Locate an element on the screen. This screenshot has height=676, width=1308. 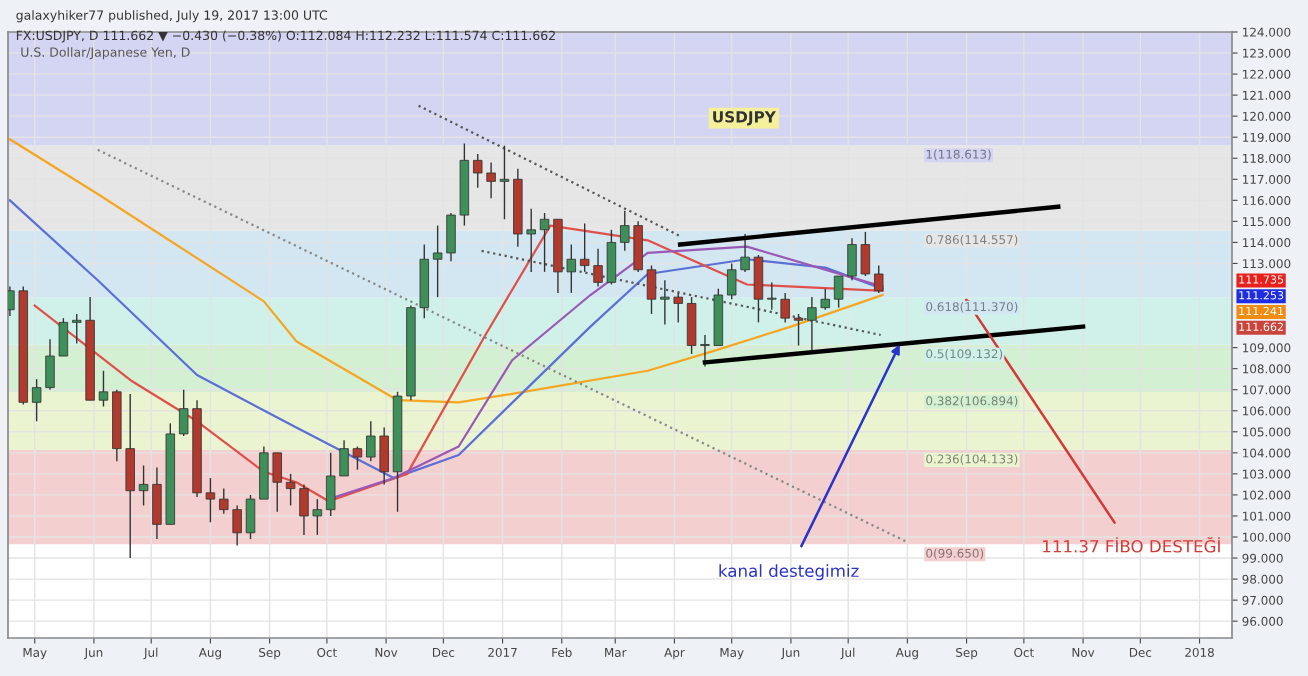
annotation: kanal destegimiz is located at coordinates (789, 572).